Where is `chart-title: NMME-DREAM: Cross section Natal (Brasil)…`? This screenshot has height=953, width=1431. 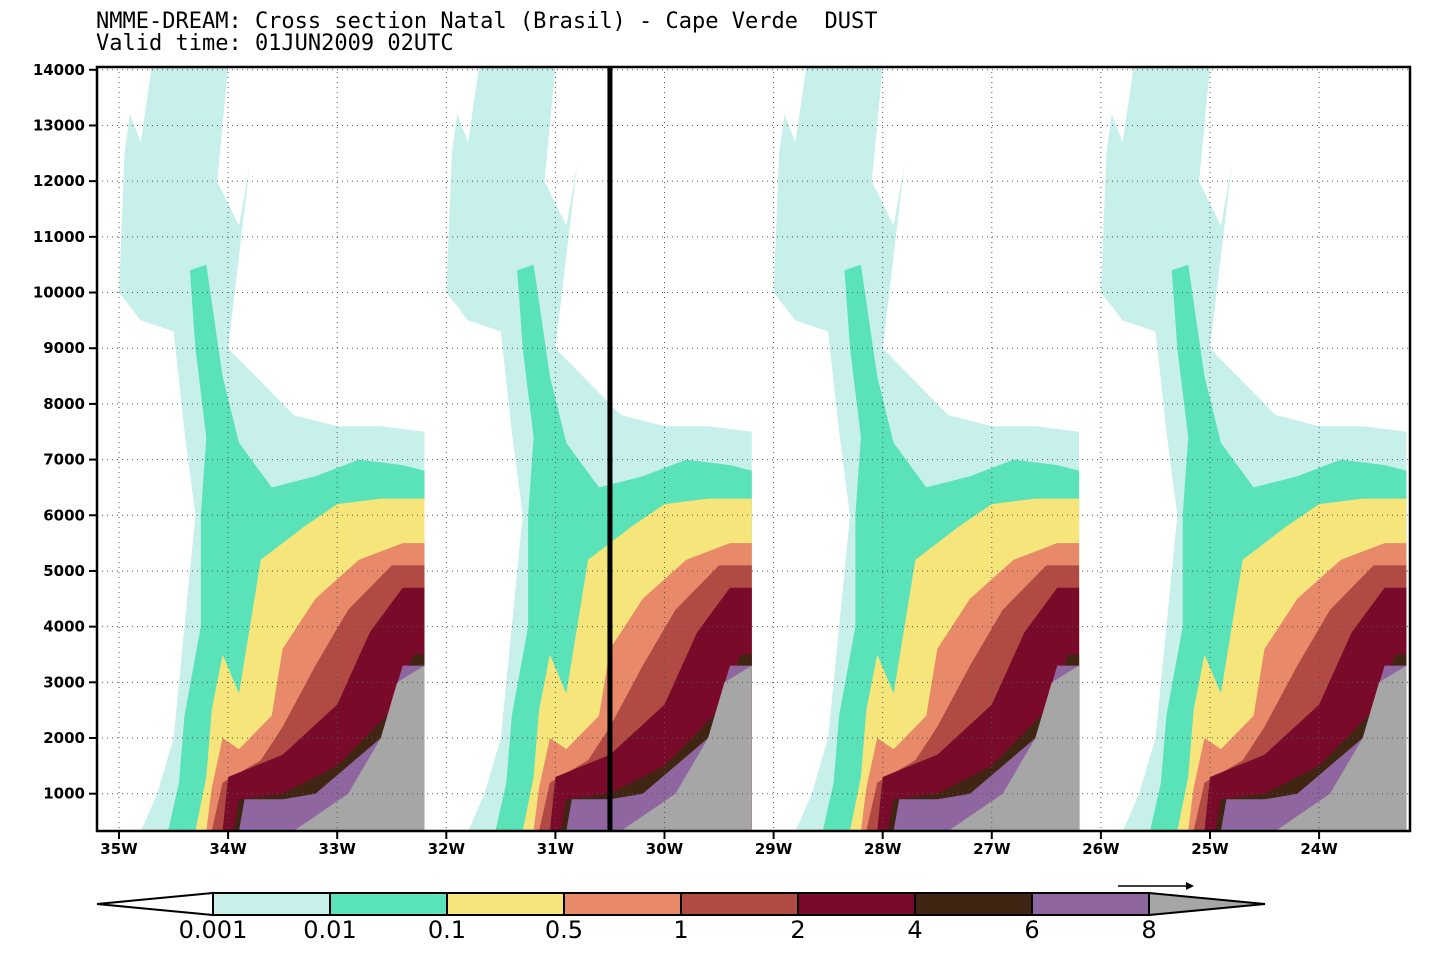 chart-title: NMME-DREAM: Cross section Natal (Brasil)… is located at coordinates (487, 21).